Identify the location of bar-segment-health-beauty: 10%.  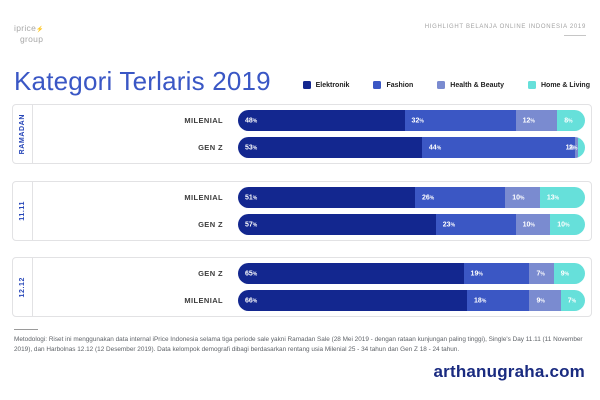
(533, 224).